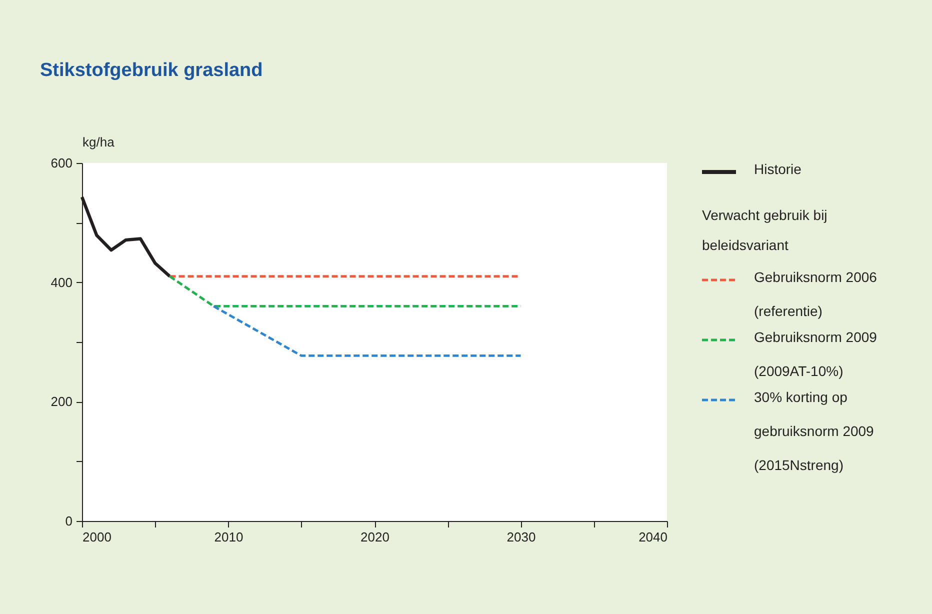  I want to click on x-tick-label: 2030, so click(521, 537).